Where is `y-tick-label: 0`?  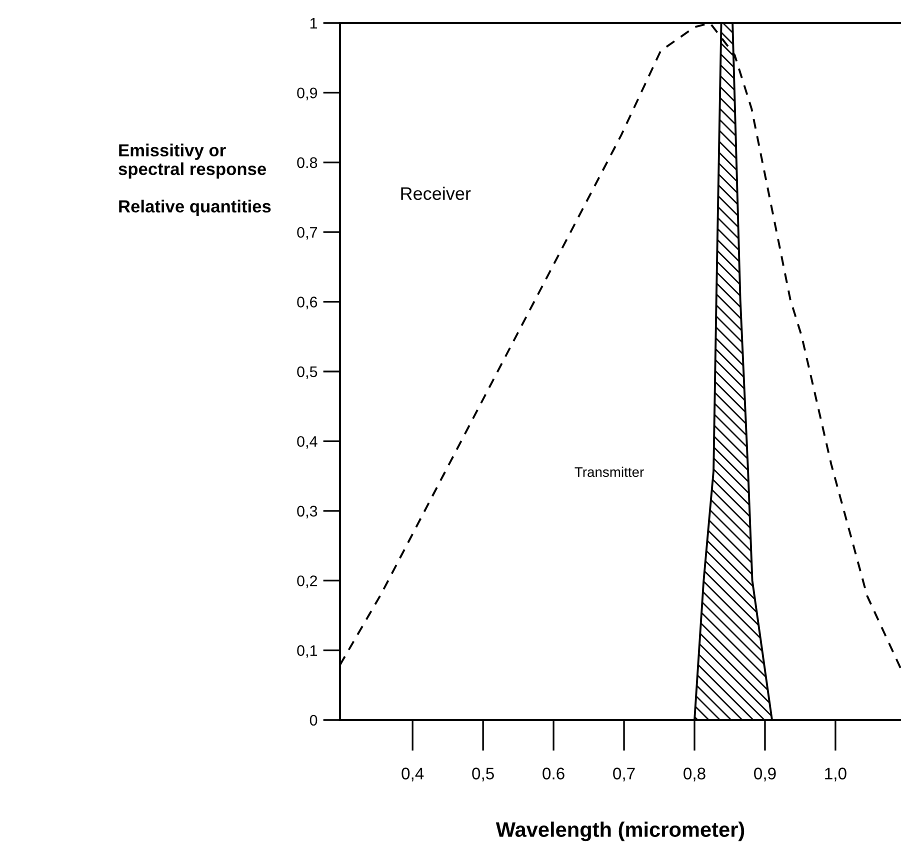 y-tick-label: 0 is located at coordinates (314, 720).